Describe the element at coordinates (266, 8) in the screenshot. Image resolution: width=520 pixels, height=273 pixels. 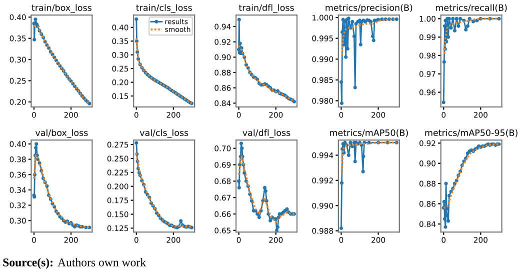
I see `chart-title: train/dfl_loss` at that location.